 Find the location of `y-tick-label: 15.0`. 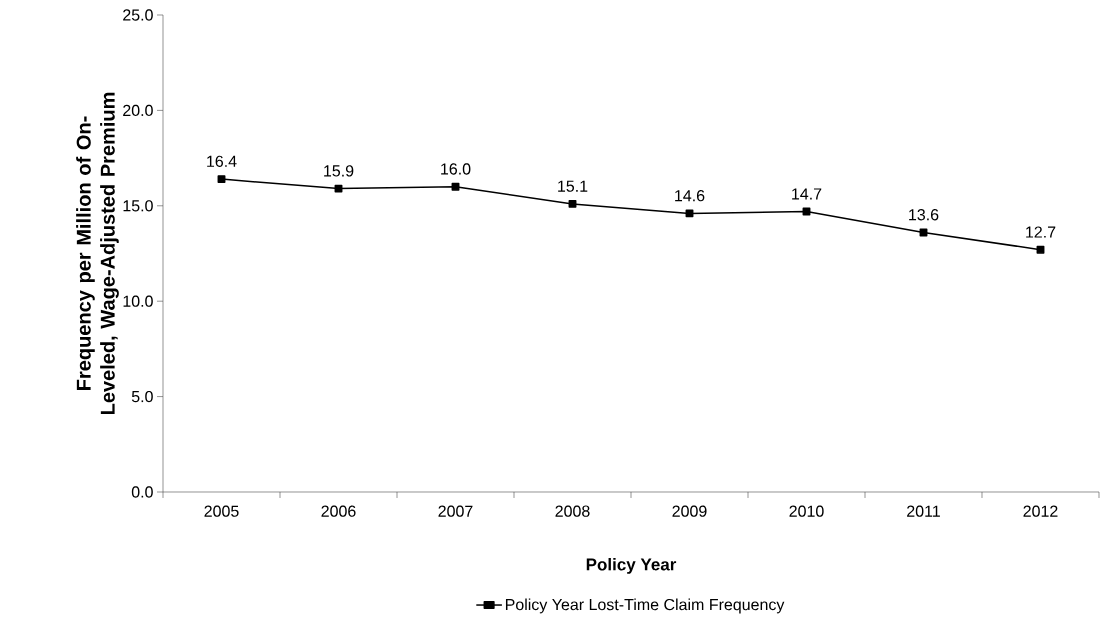

y-tick-label: 15.0 is located at coordinates (138, 206).